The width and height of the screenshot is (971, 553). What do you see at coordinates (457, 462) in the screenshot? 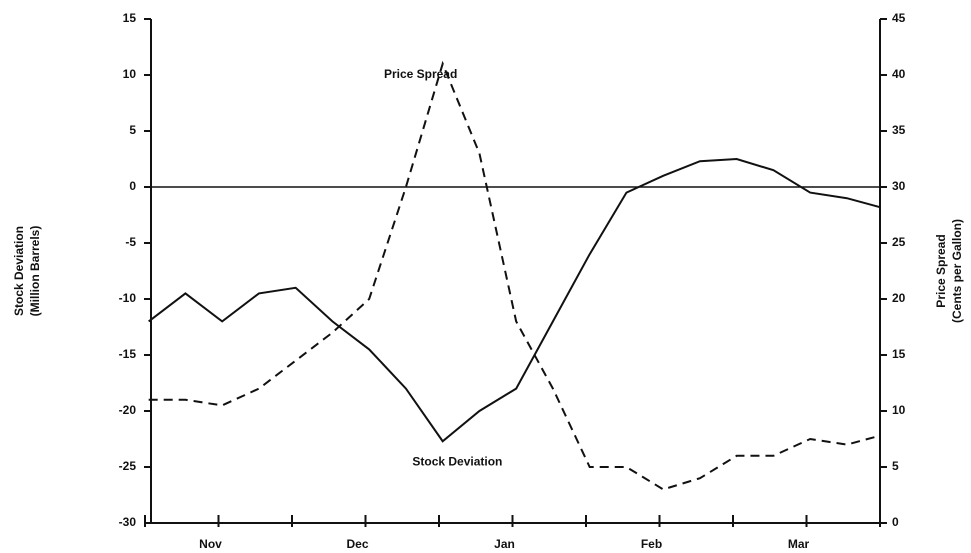
I see `annotation: Stock Deviation` at bounding box center [457, 462].